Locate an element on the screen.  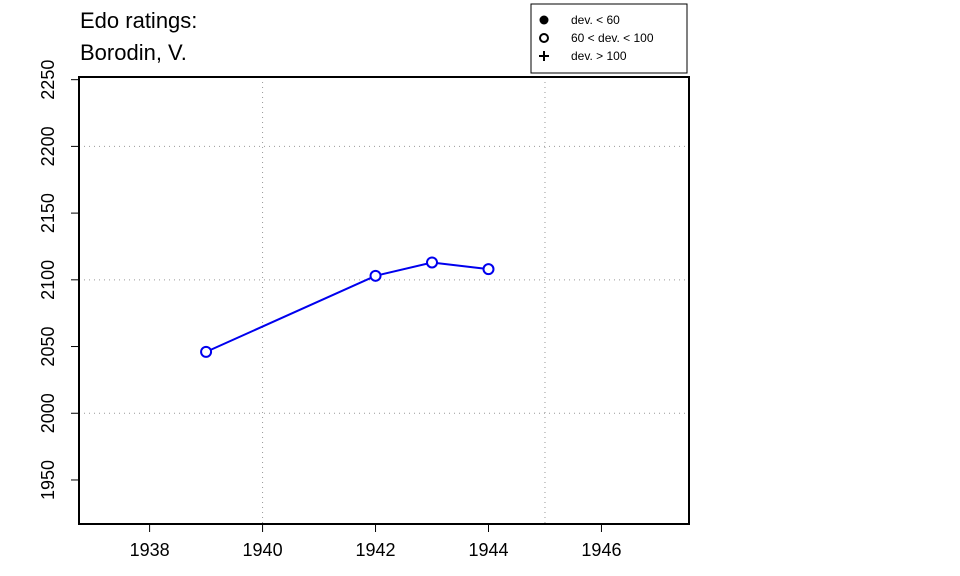
legend-label: dev. > 100 is located at coordinates (599, 56).